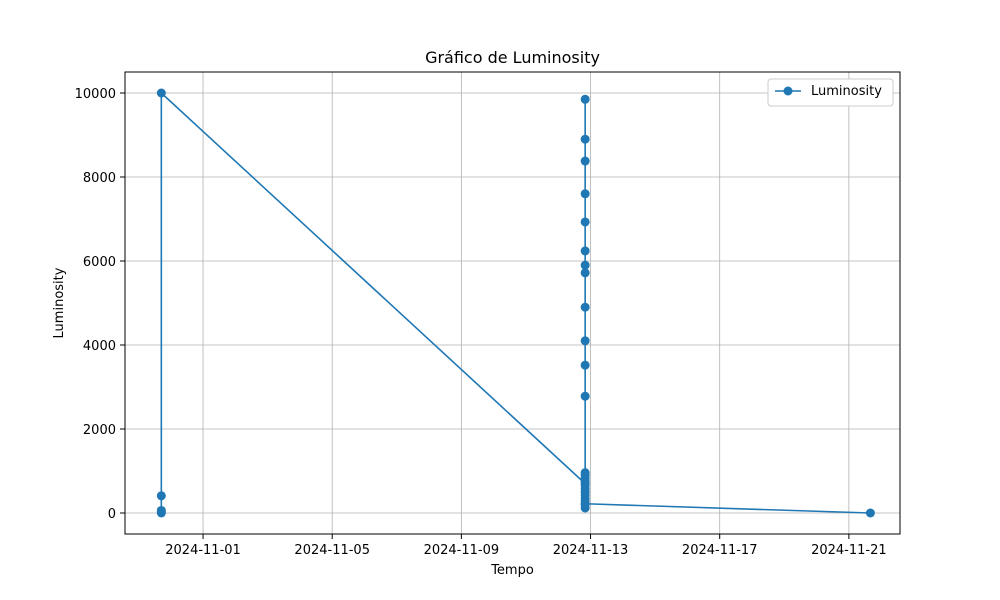 Image resolution: width=1000 pixels, height=600 pixels. What do you see at coordinates (99, 178) in the screenshot?
I see `y-tick-label: 8000` at bounding box center [99, 178].